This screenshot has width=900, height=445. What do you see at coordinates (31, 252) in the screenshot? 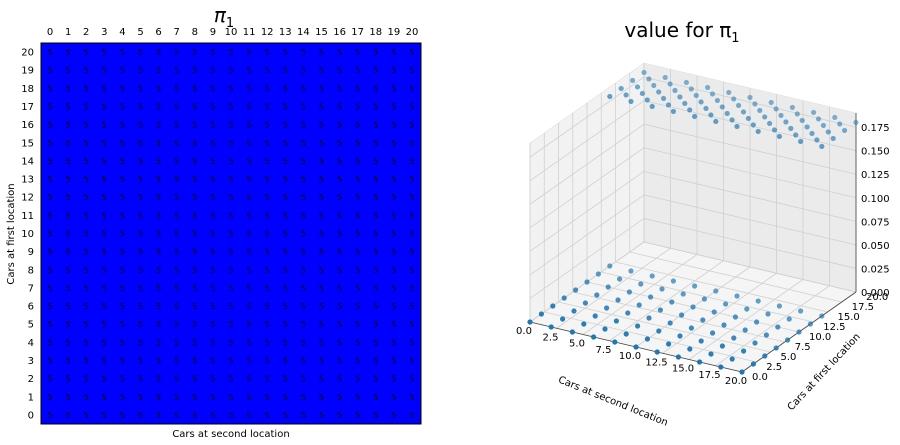
I see `heatmap-y-tick: 9` at bounding box center [31, 252].